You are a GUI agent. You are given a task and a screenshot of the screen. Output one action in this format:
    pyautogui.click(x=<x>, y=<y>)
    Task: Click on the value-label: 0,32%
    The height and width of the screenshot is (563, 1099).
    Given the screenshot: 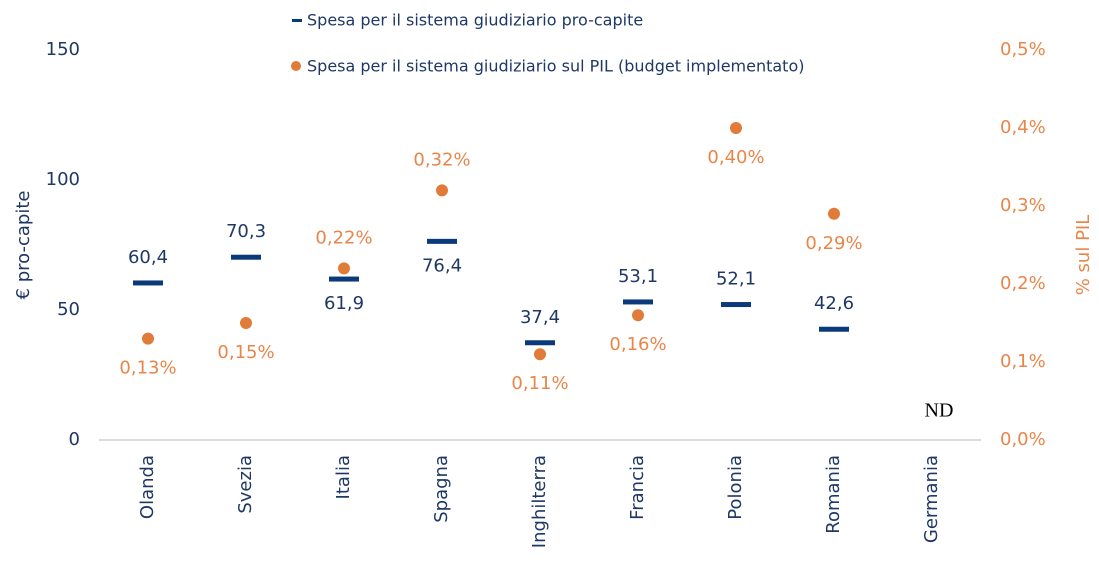 What is the action you would take?
    pyautogui.click(x=441, y=159)
    